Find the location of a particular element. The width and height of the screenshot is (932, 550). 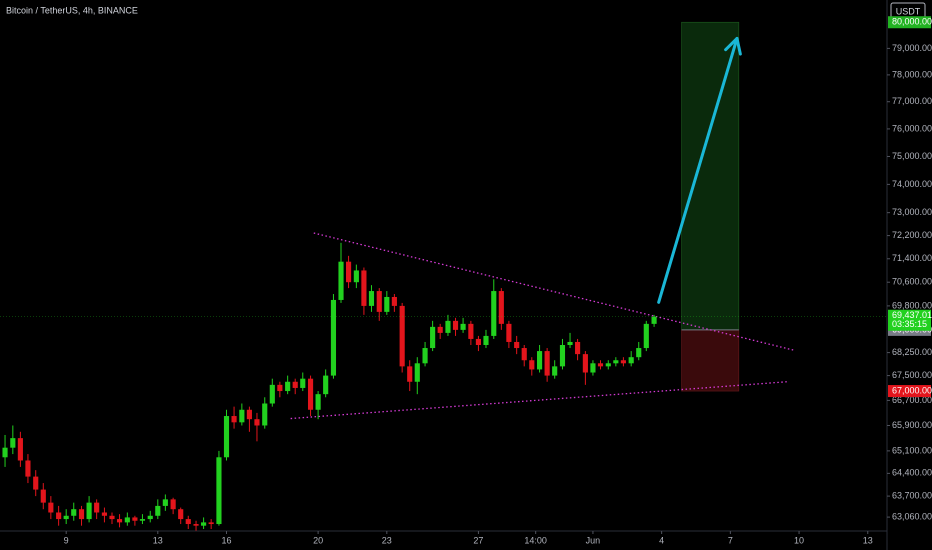

y-tick-label: 77,000.00 is located at coordinates (912, 101).